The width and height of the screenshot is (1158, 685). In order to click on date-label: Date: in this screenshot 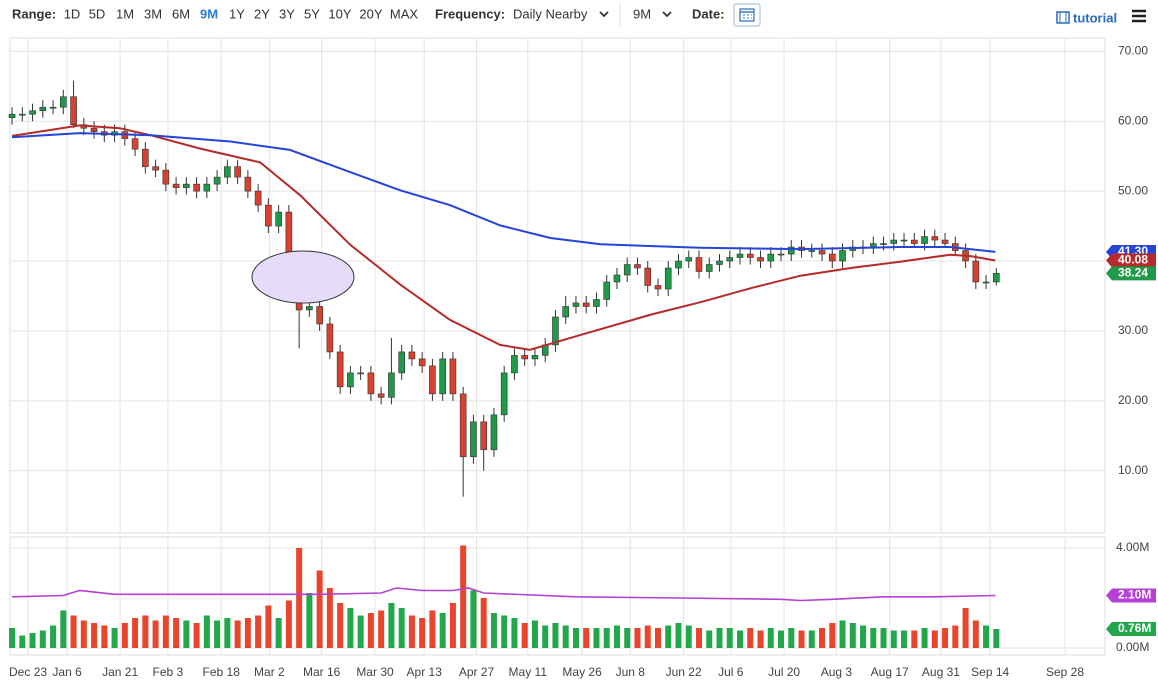, I will do `click(708, 13)`.